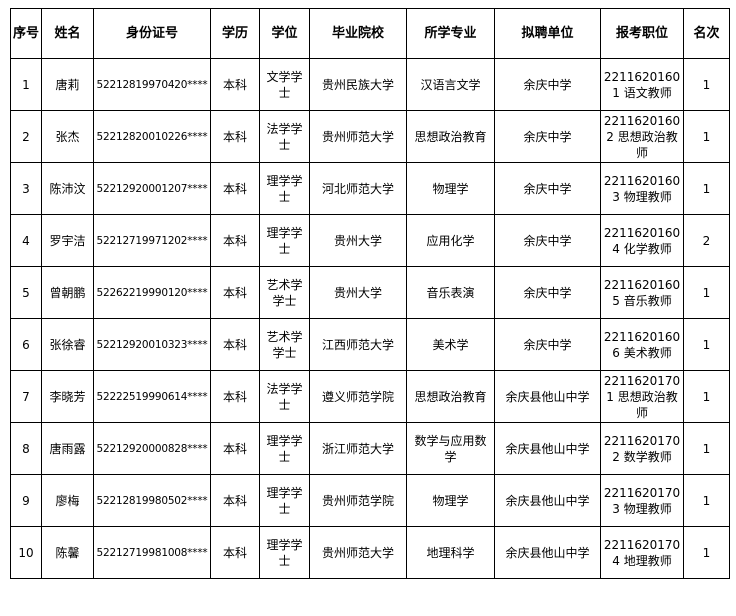  I want to click on header-school: 毕业院校, so click(358, 33).